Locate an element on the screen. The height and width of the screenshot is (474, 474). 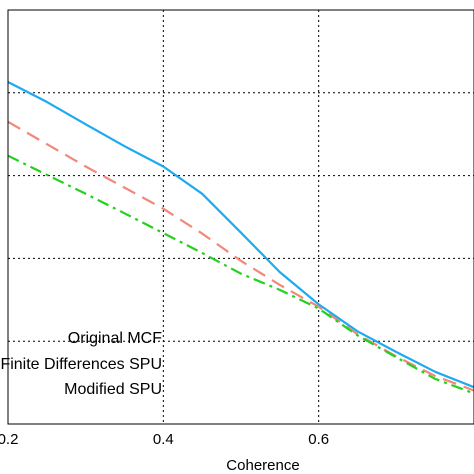
legend-entry-3: Modified SPU is located at coordinates (113, 389).